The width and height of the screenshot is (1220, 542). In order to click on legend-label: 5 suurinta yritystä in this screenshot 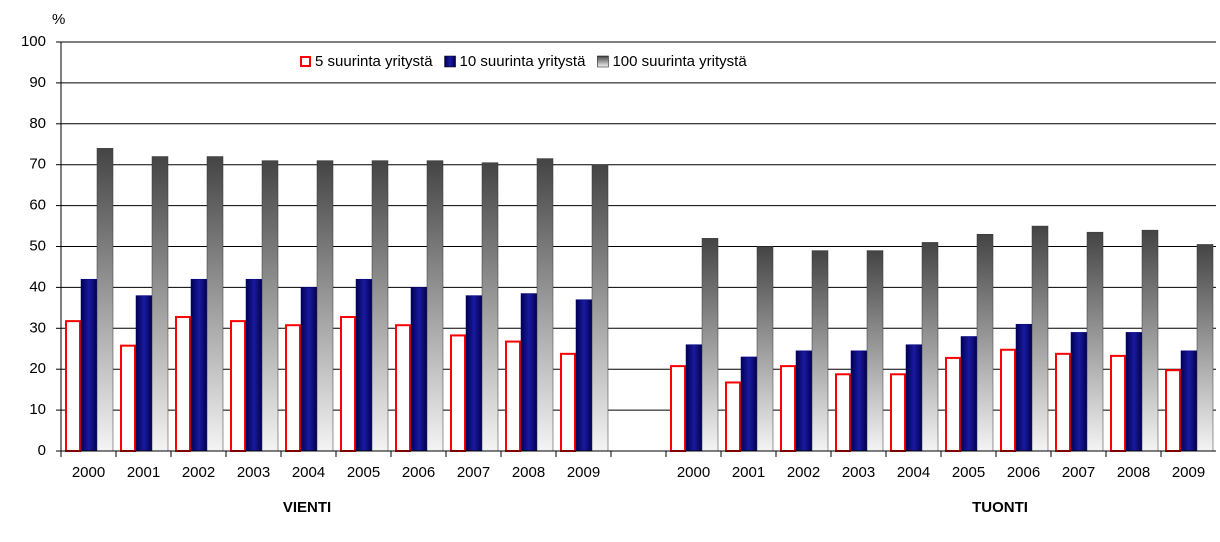, I will do `click(374, 61)`.